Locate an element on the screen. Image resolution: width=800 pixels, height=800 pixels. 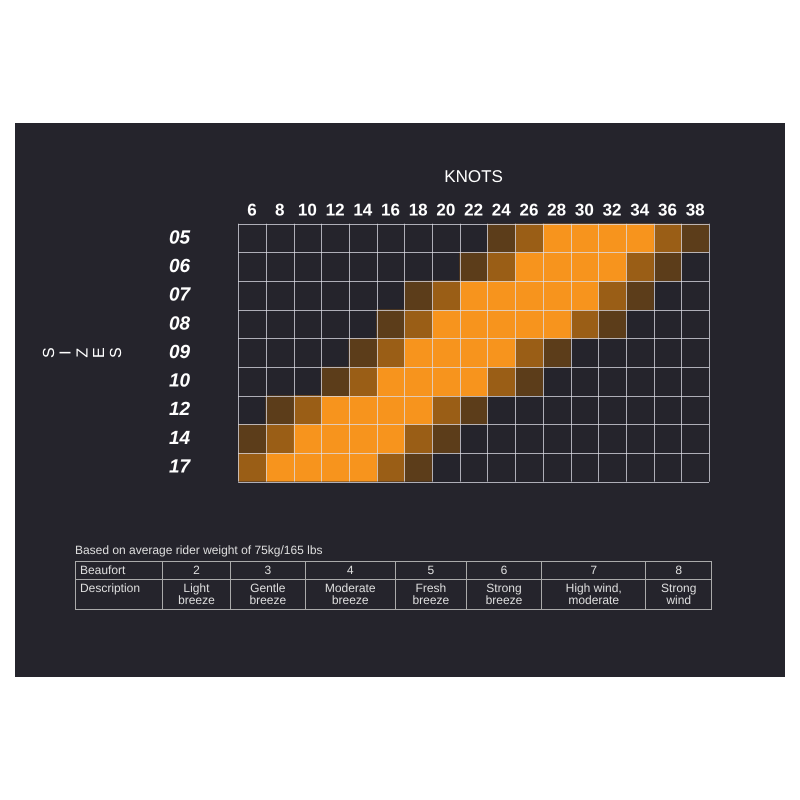
text: 2 is located at coordinates (196, 571).